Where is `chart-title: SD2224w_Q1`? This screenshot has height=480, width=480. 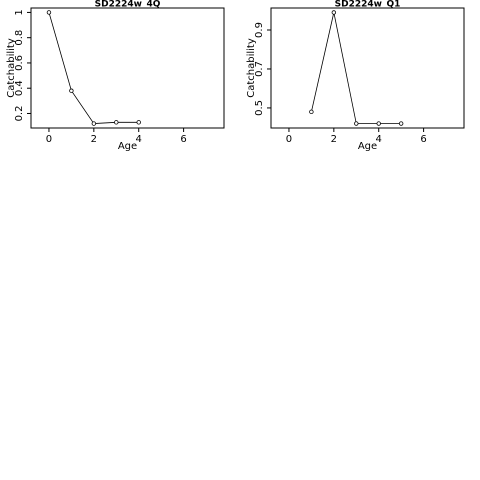
chart-title: SD2224w_Q1 is located at coordinates (368, 5).